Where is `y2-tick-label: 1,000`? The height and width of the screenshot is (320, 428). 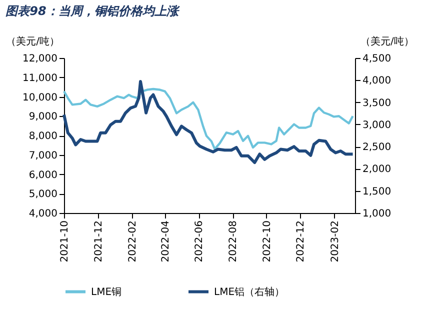
y2-tick-label: 1,000 is located at coordinates (377, 214).